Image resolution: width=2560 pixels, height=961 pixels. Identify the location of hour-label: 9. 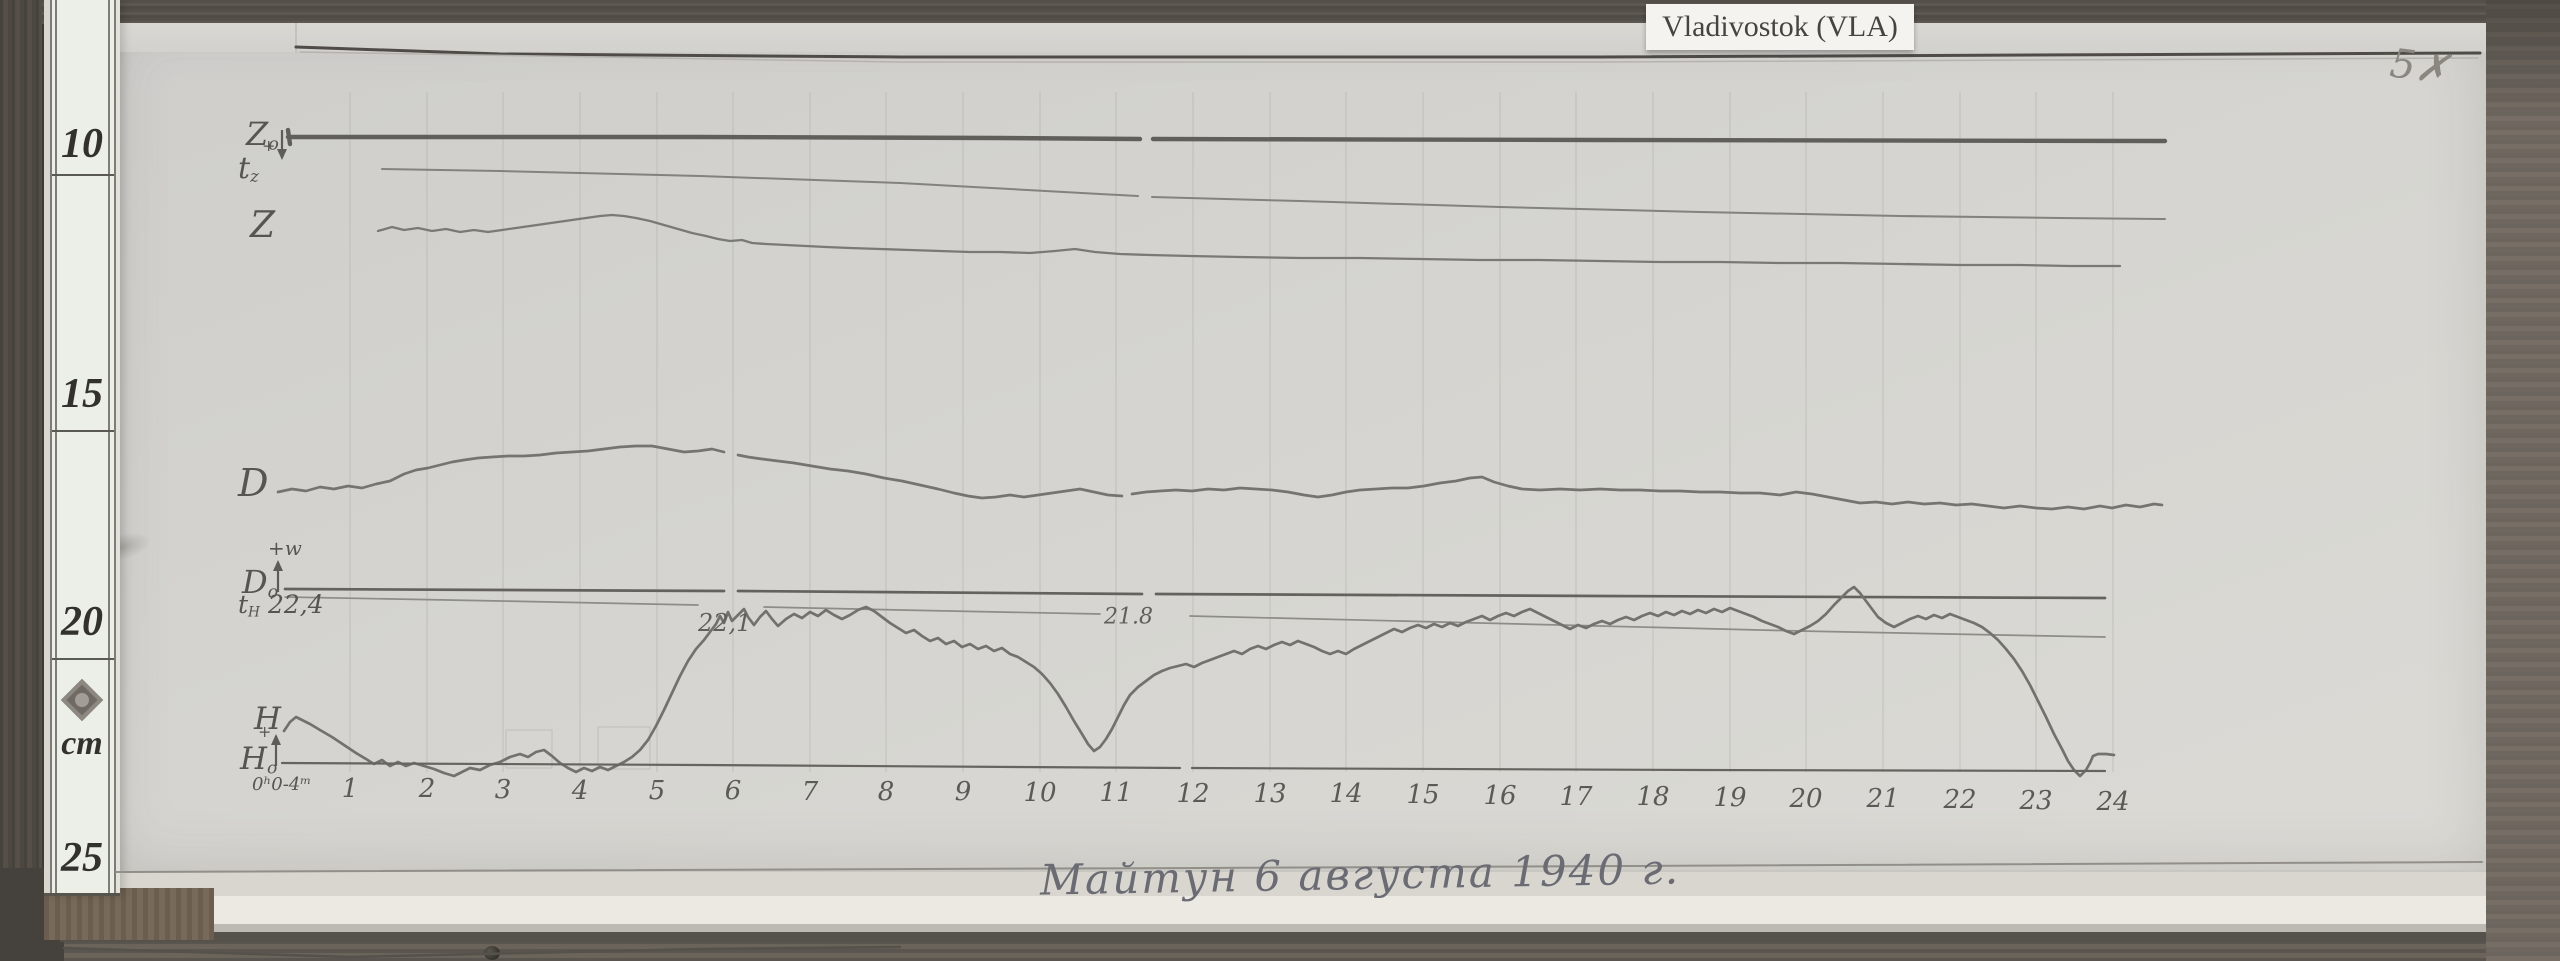
(963, 792).